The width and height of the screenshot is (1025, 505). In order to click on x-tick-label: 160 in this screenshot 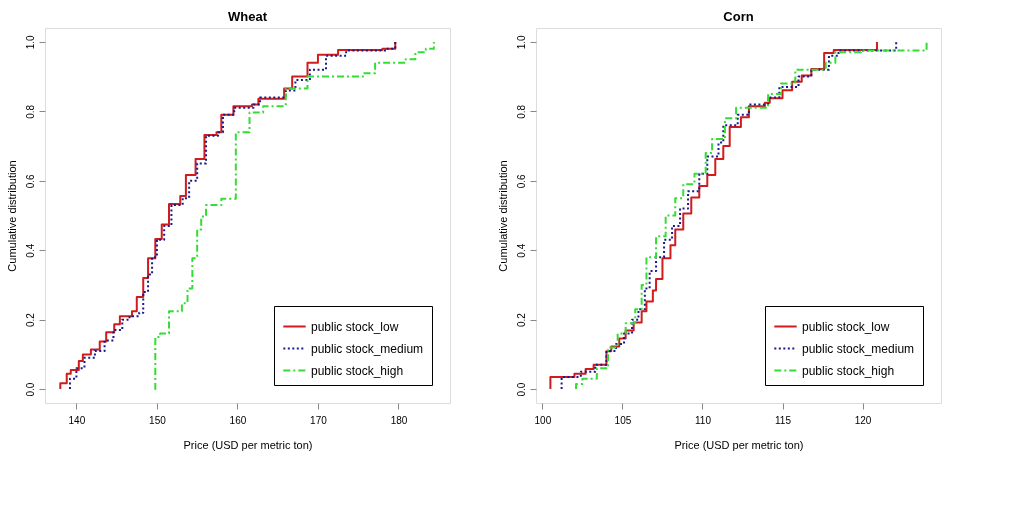, I will do `click(238, 420)`.